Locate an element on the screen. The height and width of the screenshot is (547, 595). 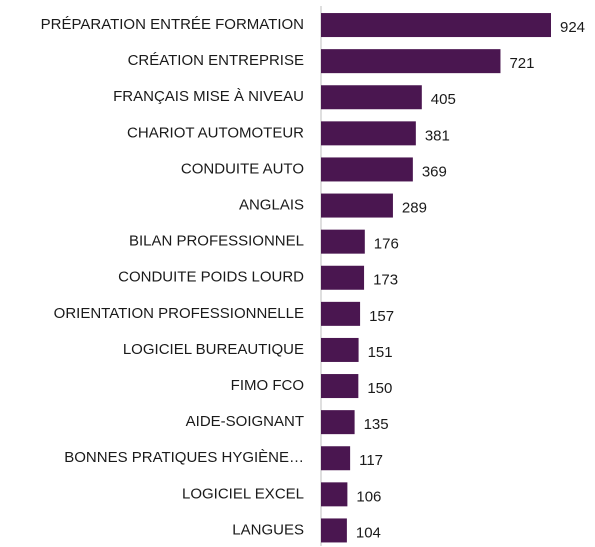
category-label: CRÉATION ENTREPRISE is located at coordinates (216, 60).